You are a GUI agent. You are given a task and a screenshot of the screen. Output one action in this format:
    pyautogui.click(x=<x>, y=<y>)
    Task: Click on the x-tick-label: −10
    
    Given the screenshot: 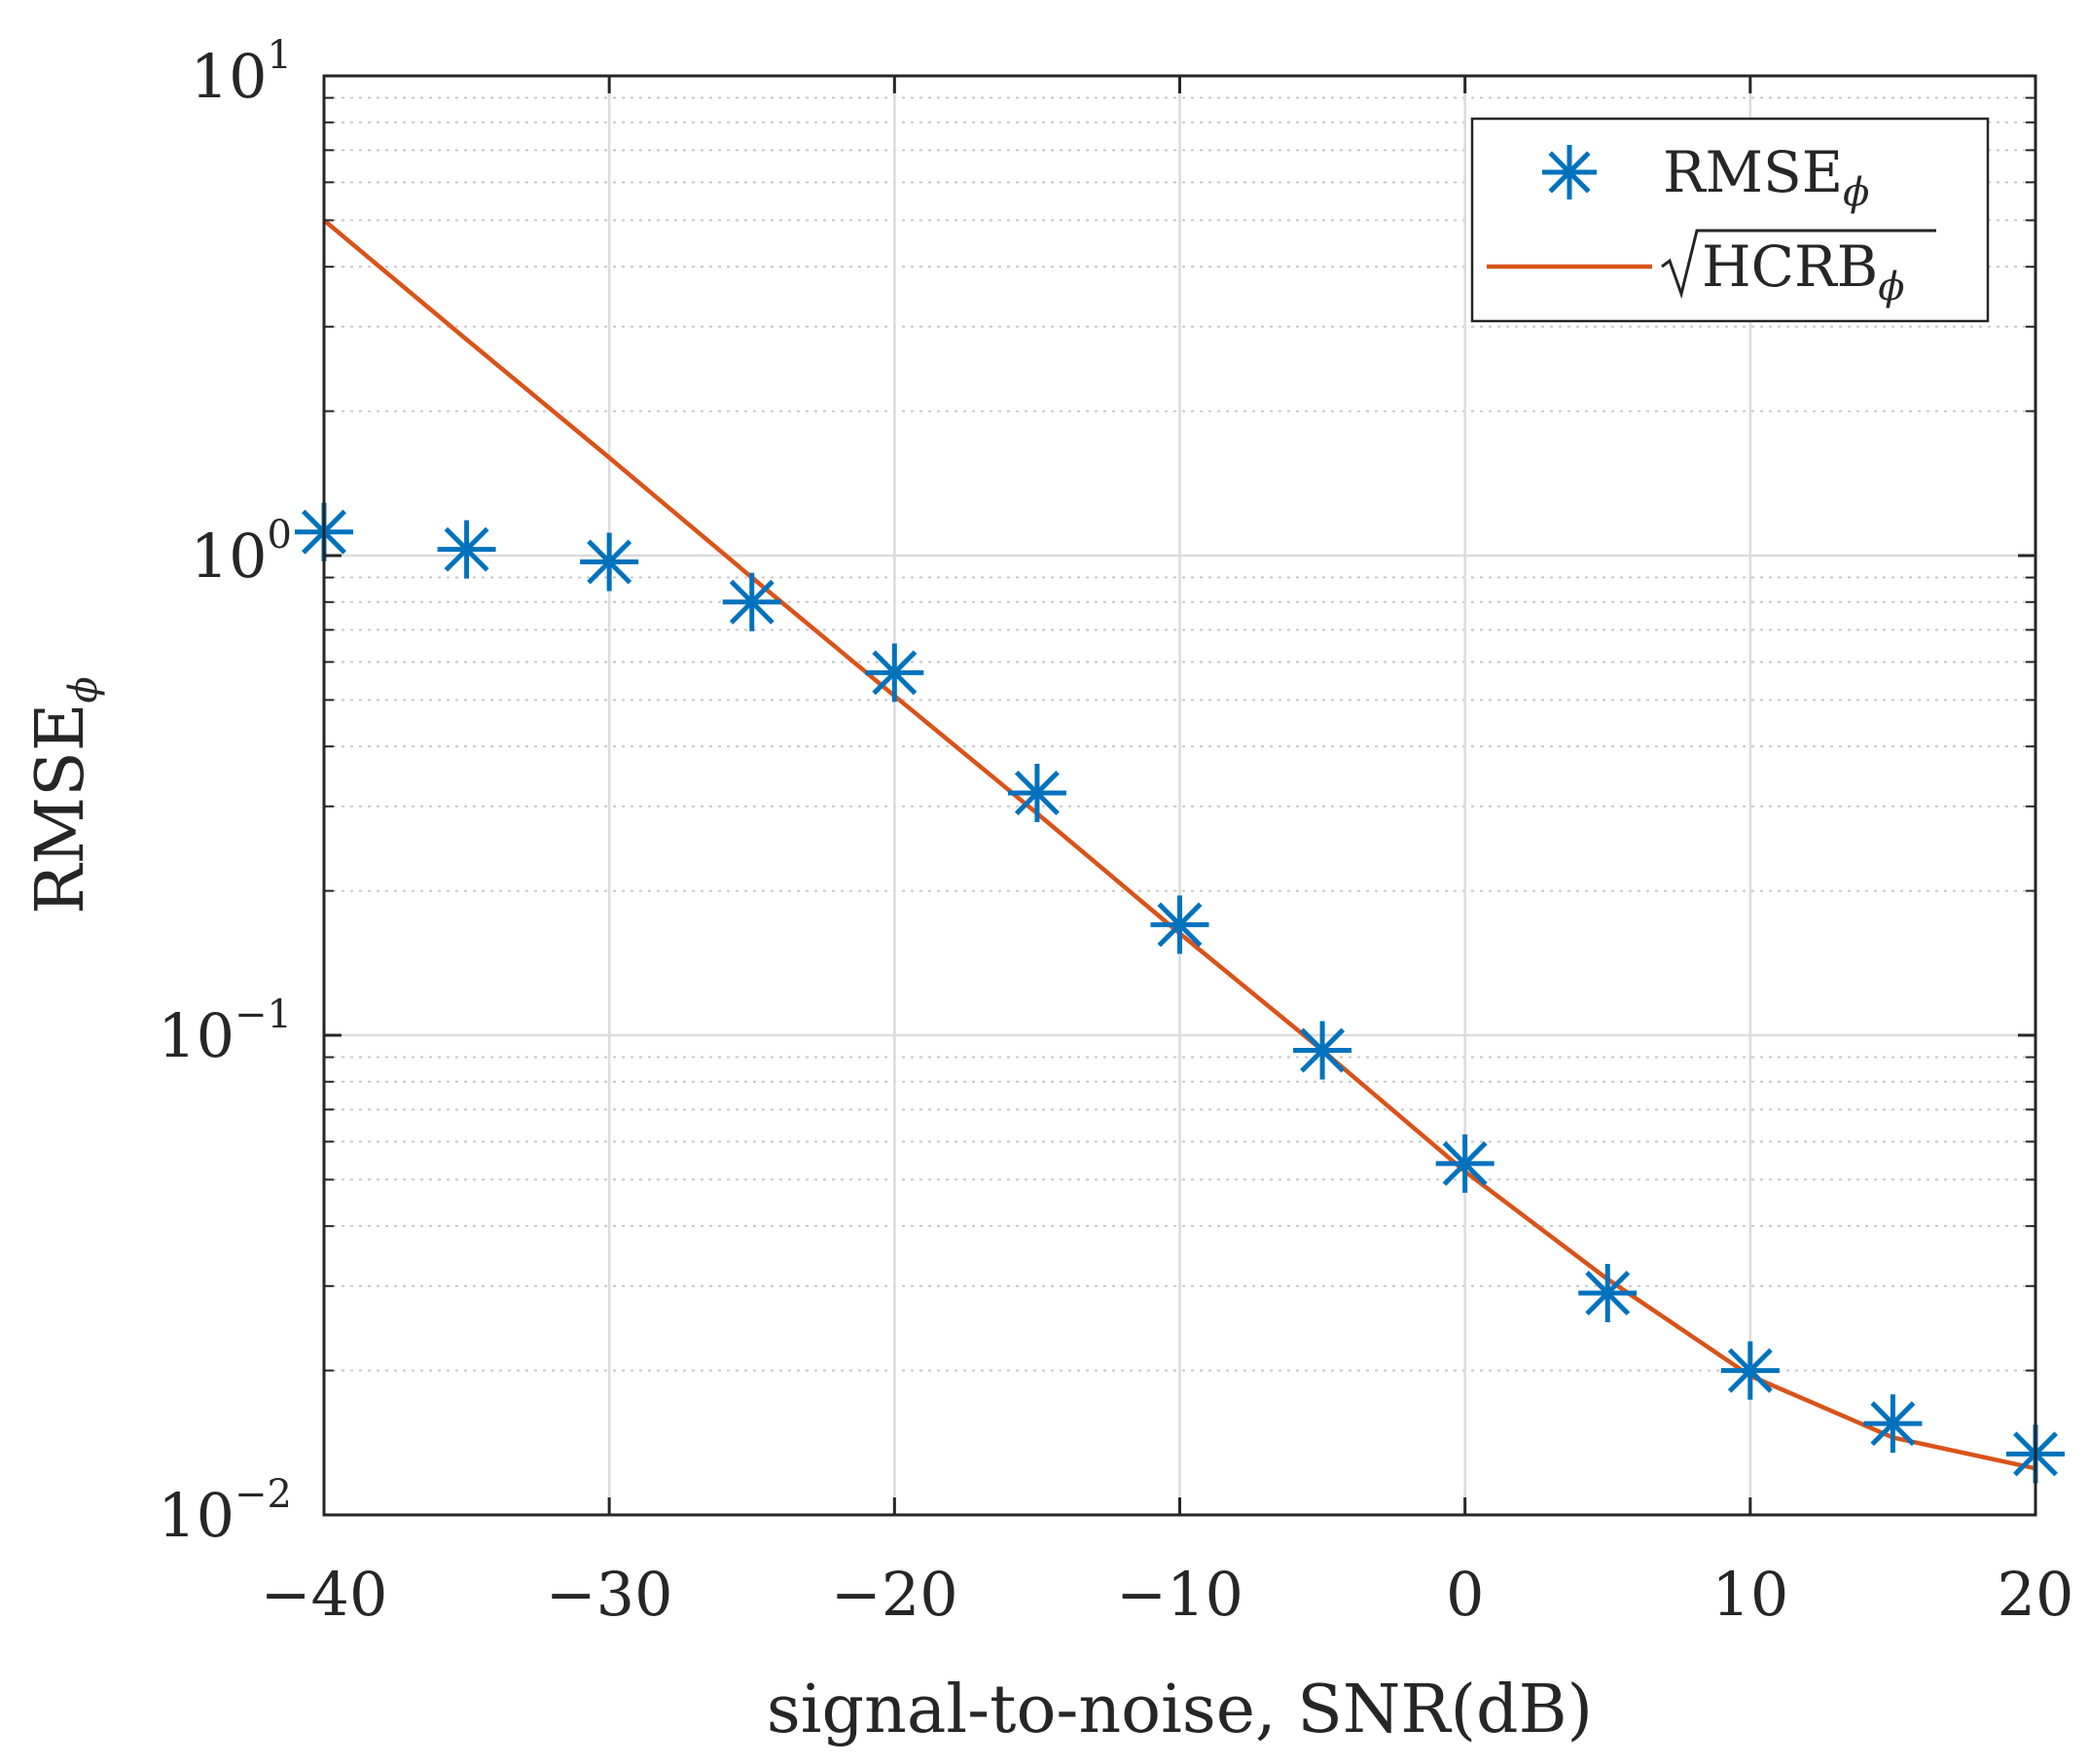 What is the action you would take?
    pyautogui.click(x=1179, y=1594)
    